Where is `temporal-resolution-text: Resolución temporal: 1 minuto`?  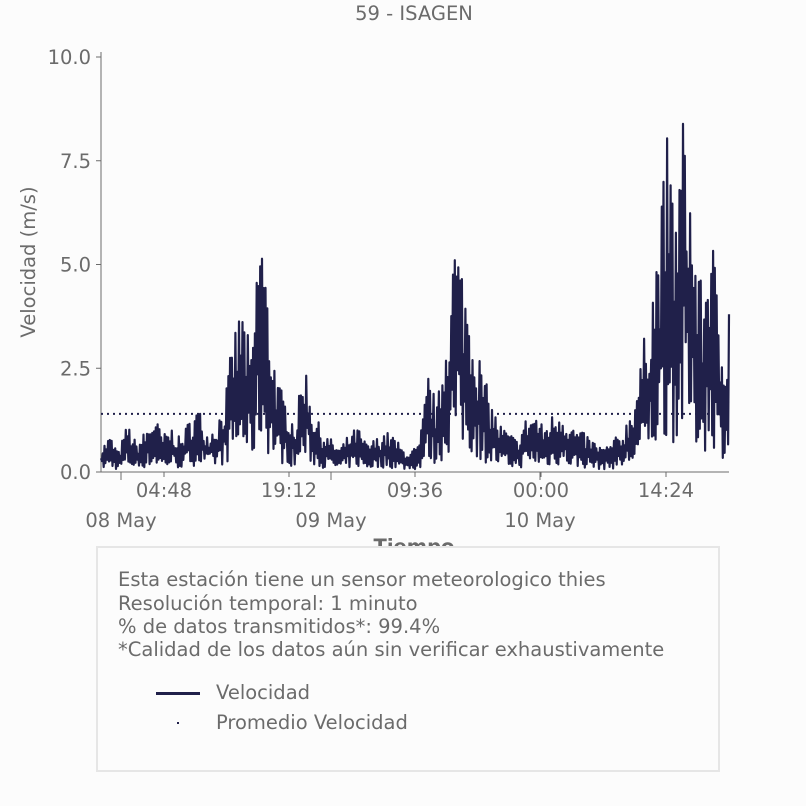
temporal-resolution-text: Resolución temporal: 1 minuto is located at coordinates (268, 603).